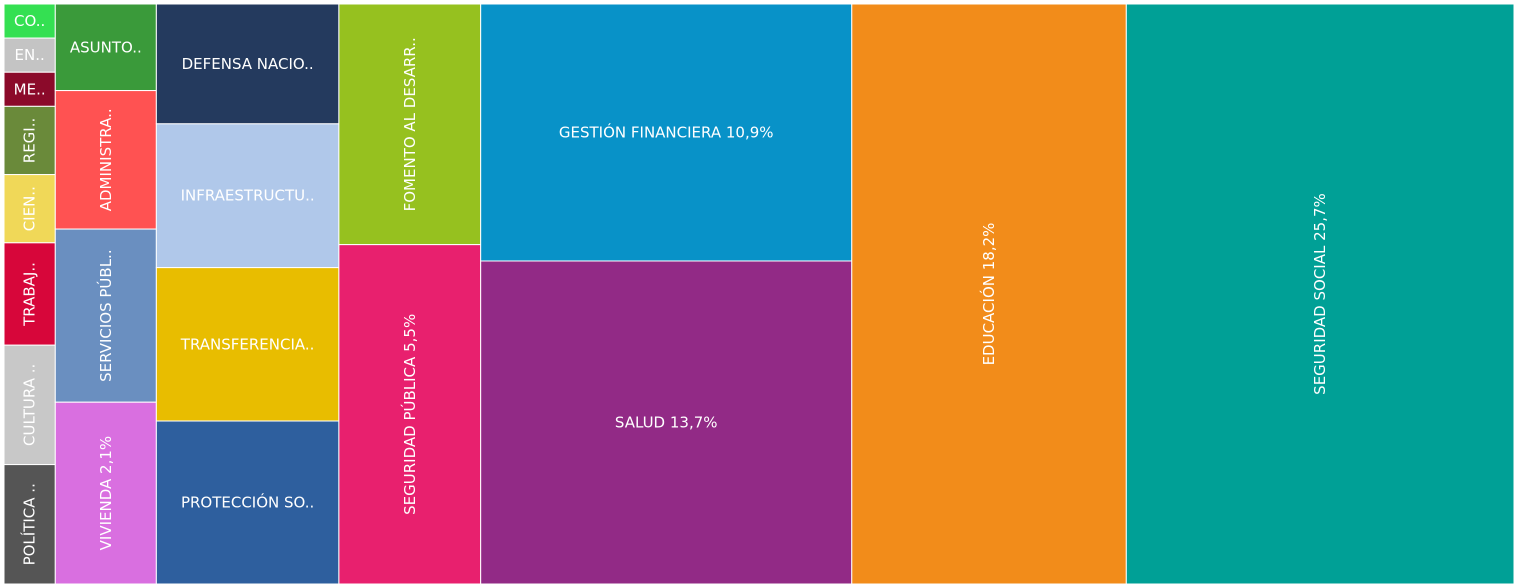  I want to click on cell-name: SEGURIDAD PÚBLICA, so click(408, 435).